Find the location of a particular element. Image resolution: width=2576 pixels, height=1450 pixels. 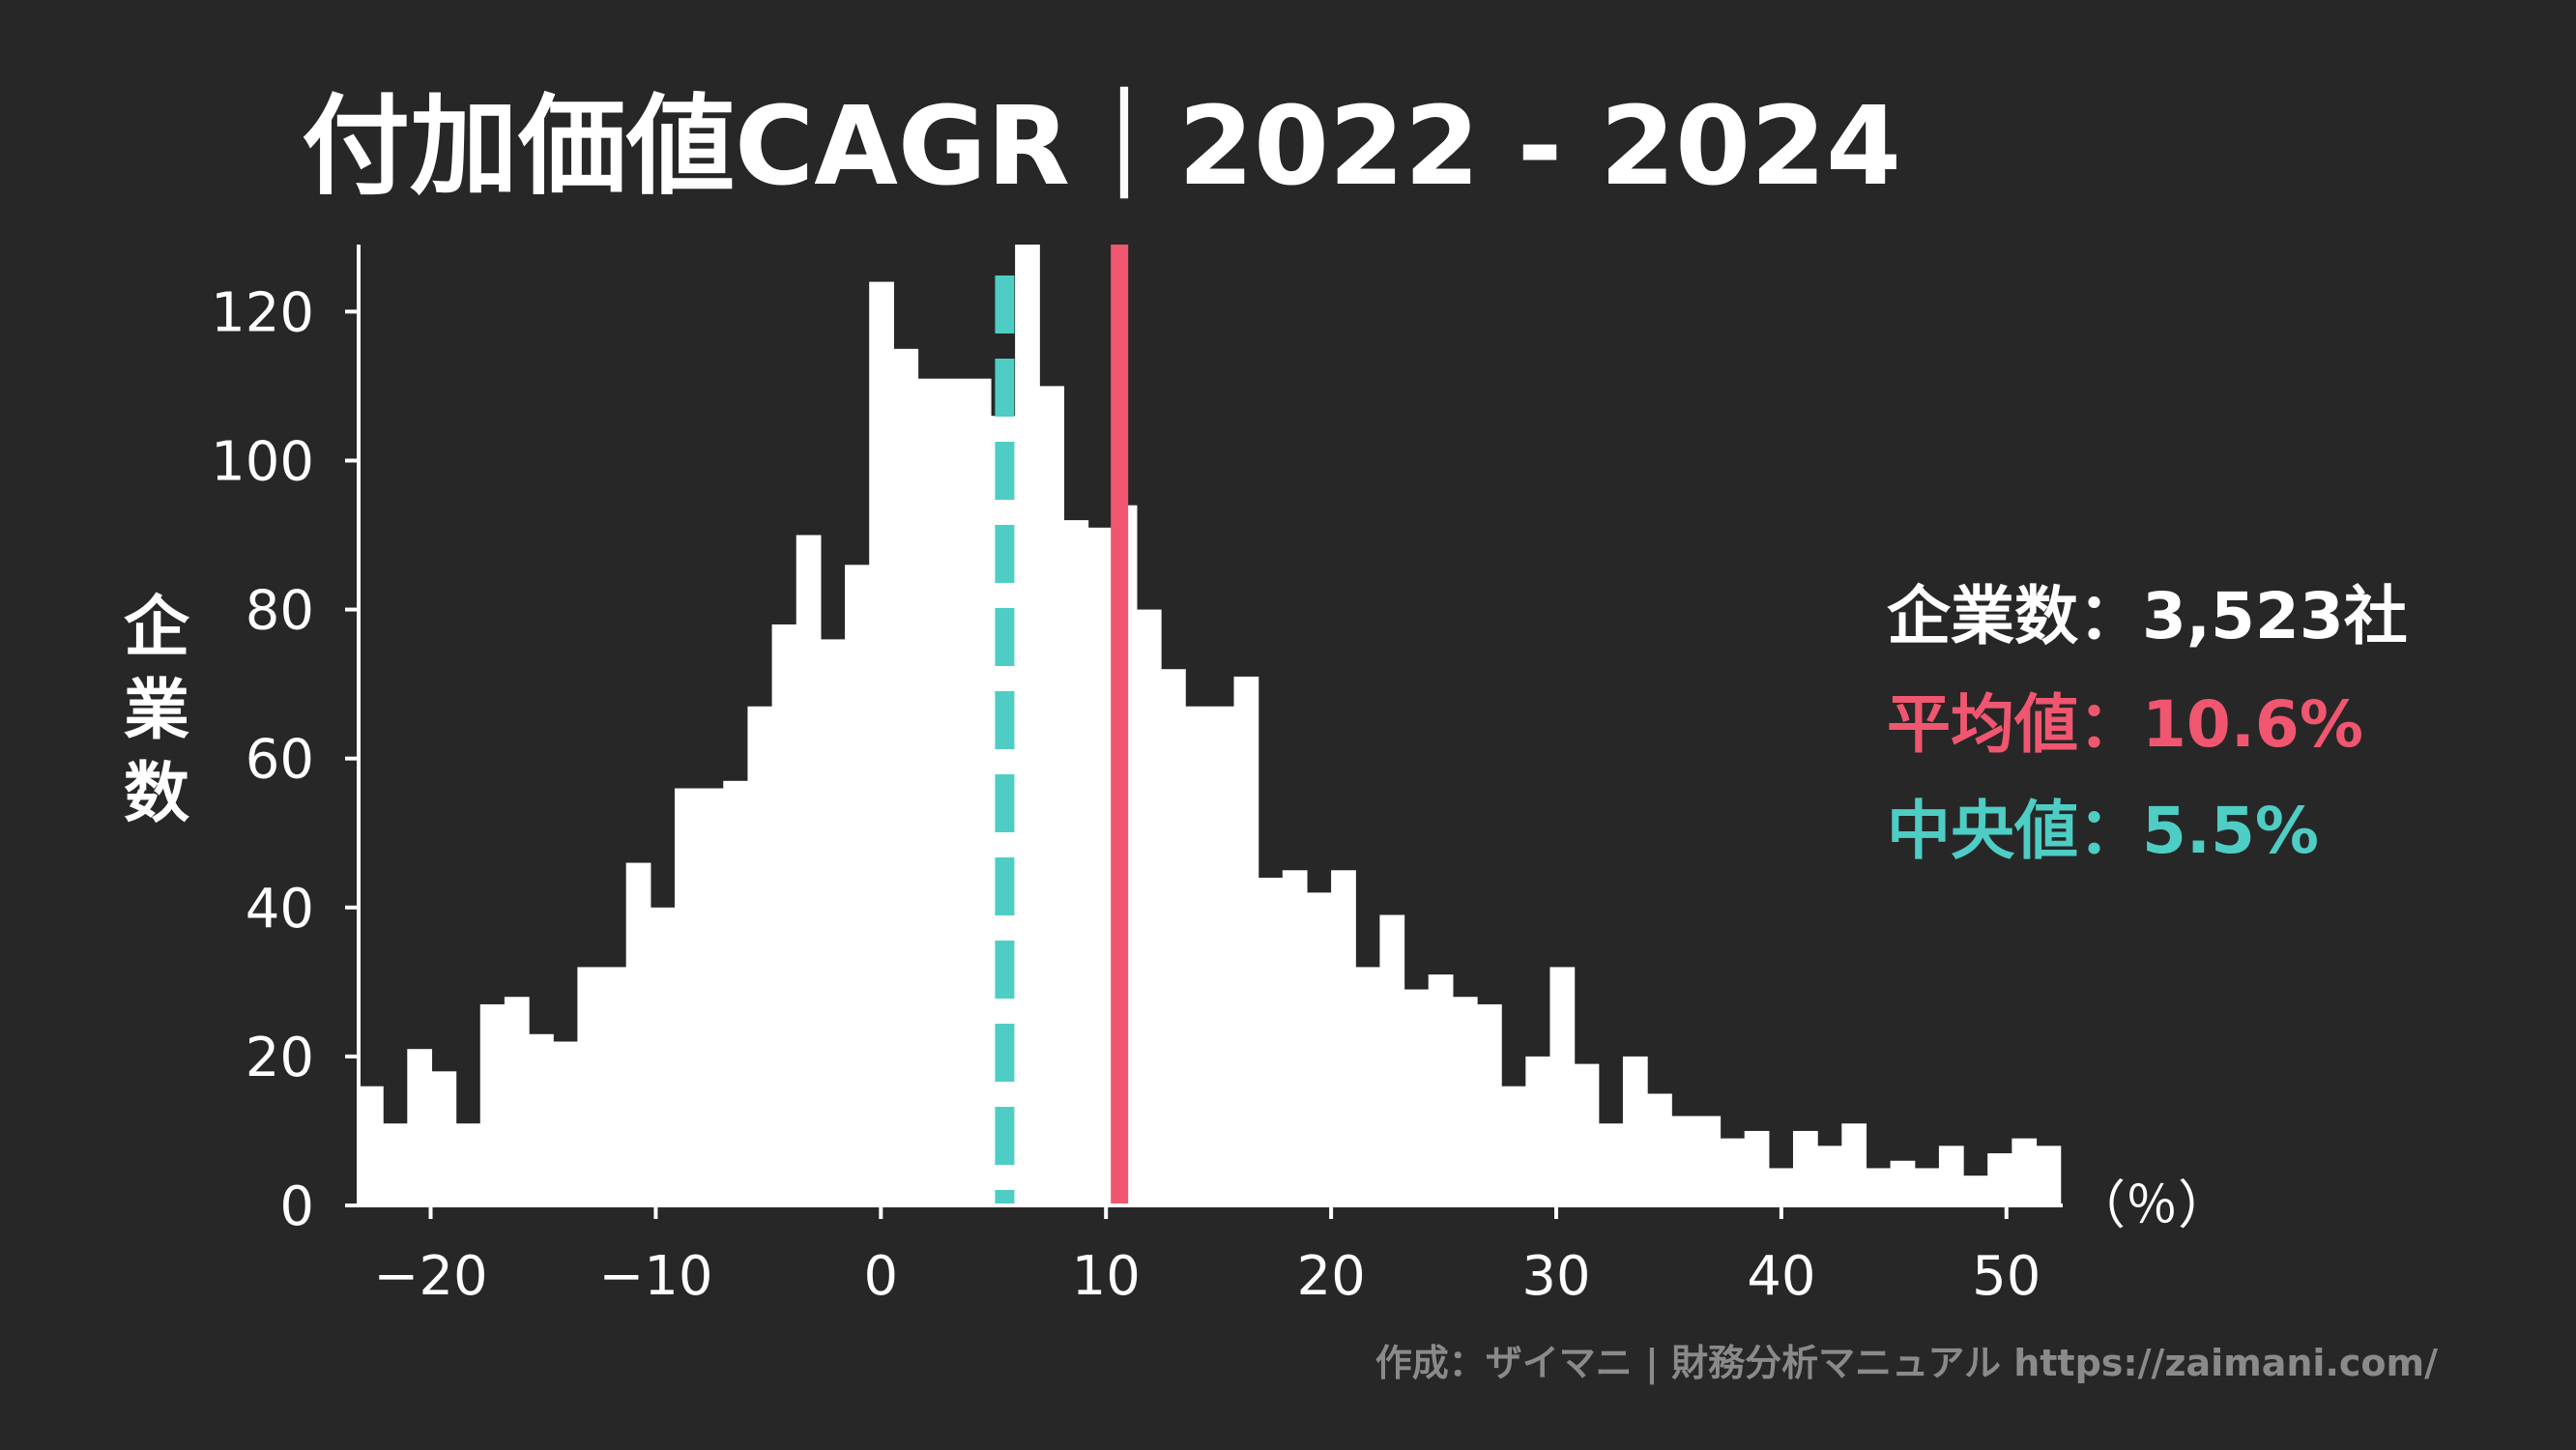

x-ticks: −20 −10 0 10 20 30 40 50 is located at coordinates (1207, 1257).